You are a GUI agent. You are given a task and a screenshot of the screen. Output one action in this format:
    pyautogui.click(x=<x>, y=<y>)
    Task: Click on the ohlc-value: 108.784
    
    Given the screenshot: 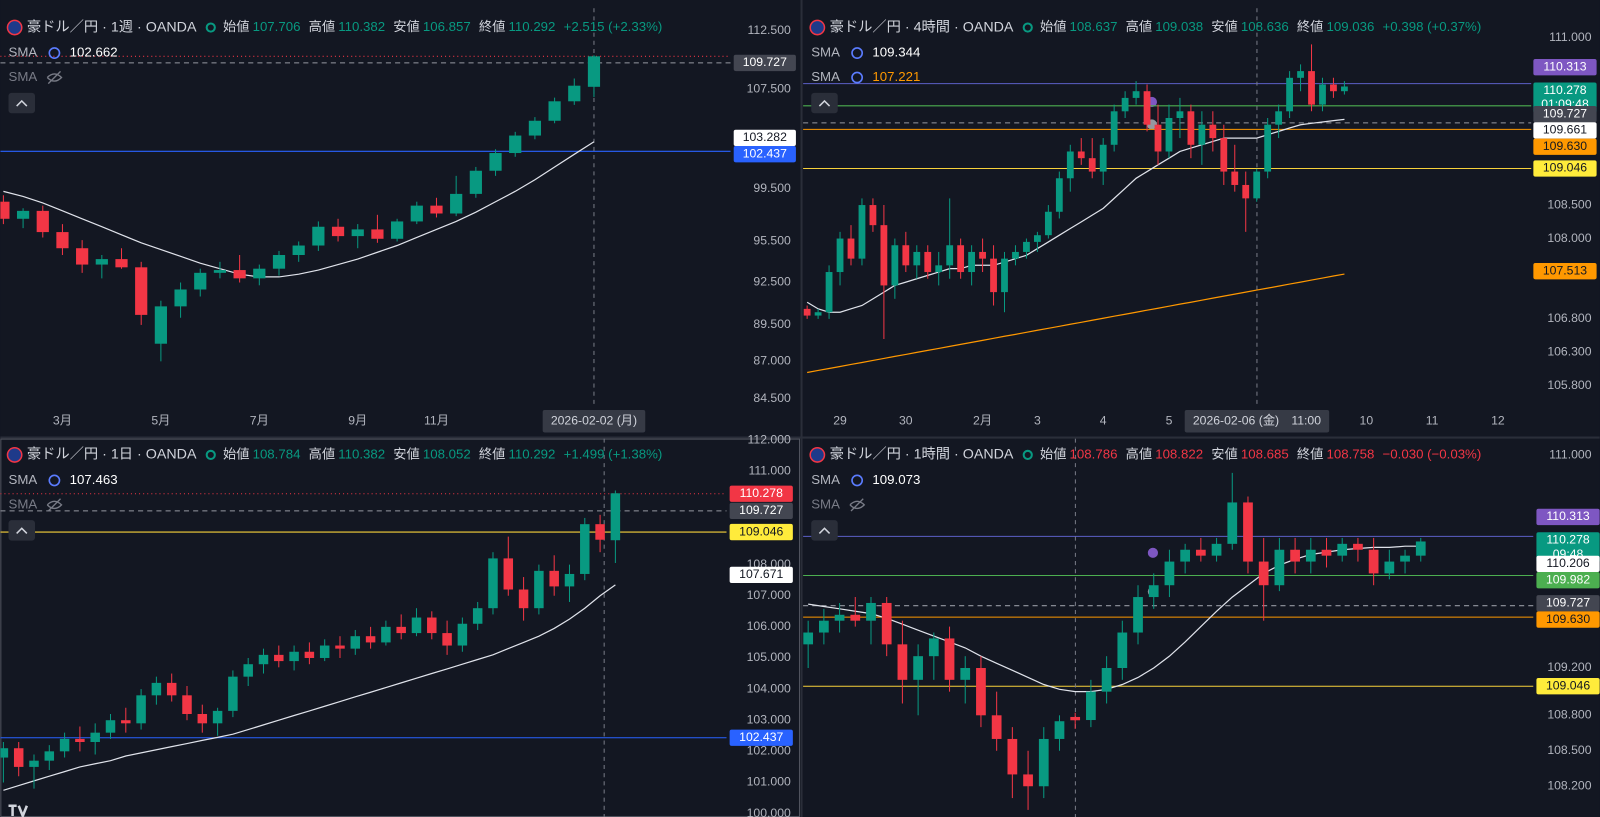 What is the action you would take?
    pyautogui.click(x=277, y=453)
    